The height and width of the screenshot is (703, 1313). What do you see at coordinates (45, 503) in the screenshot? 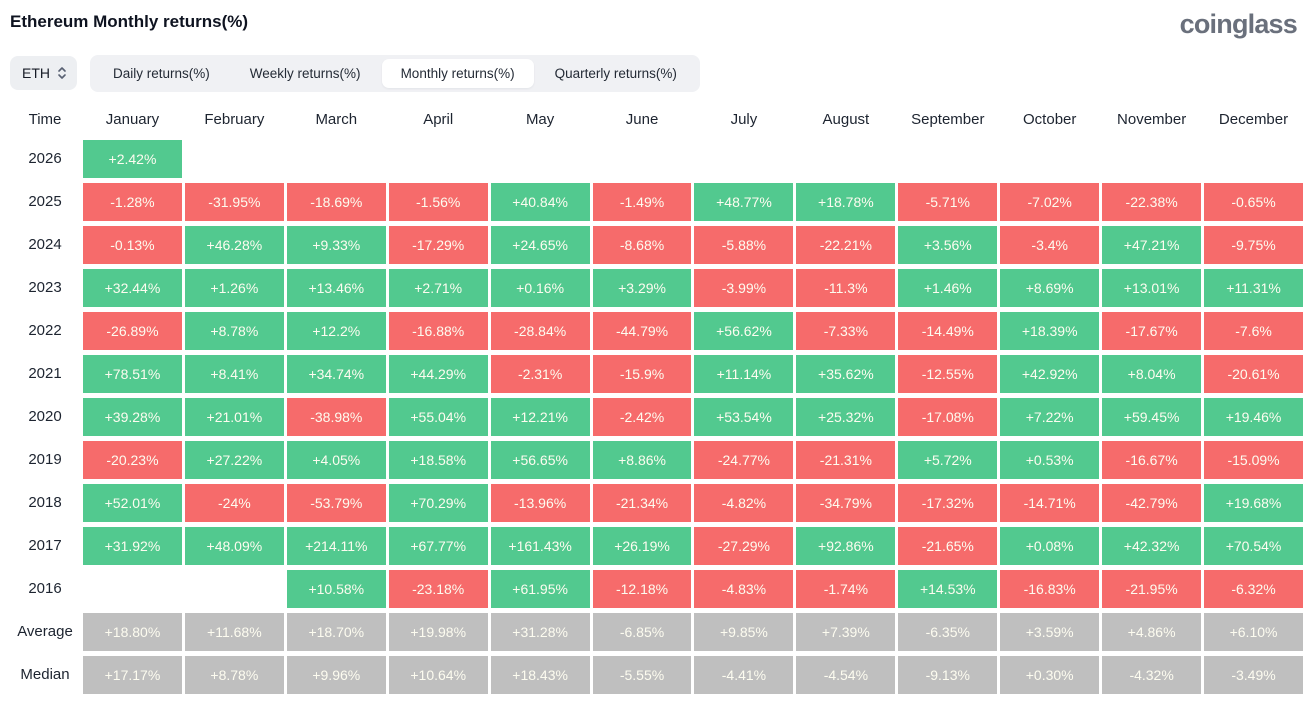
I see `row-label-2018: 2018` at bounding box center [45, 503].